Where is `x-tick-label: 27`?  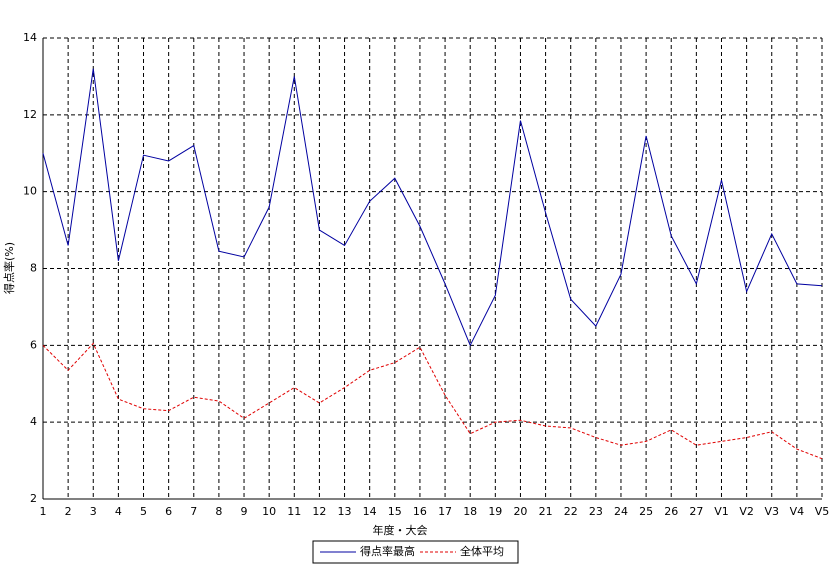
x-tick-label: 27 is located at coordinates (696, 511).